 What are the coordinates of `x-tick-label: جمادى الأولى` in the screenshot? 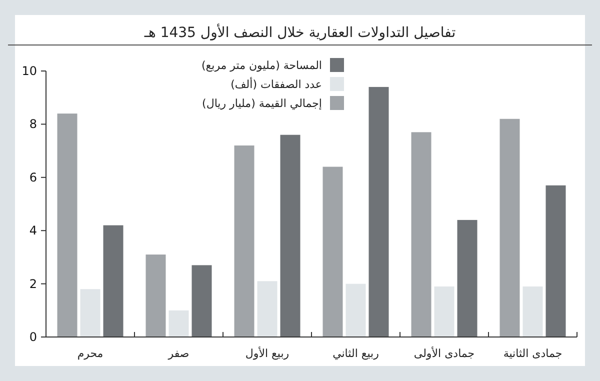 It's located at (444, 353).